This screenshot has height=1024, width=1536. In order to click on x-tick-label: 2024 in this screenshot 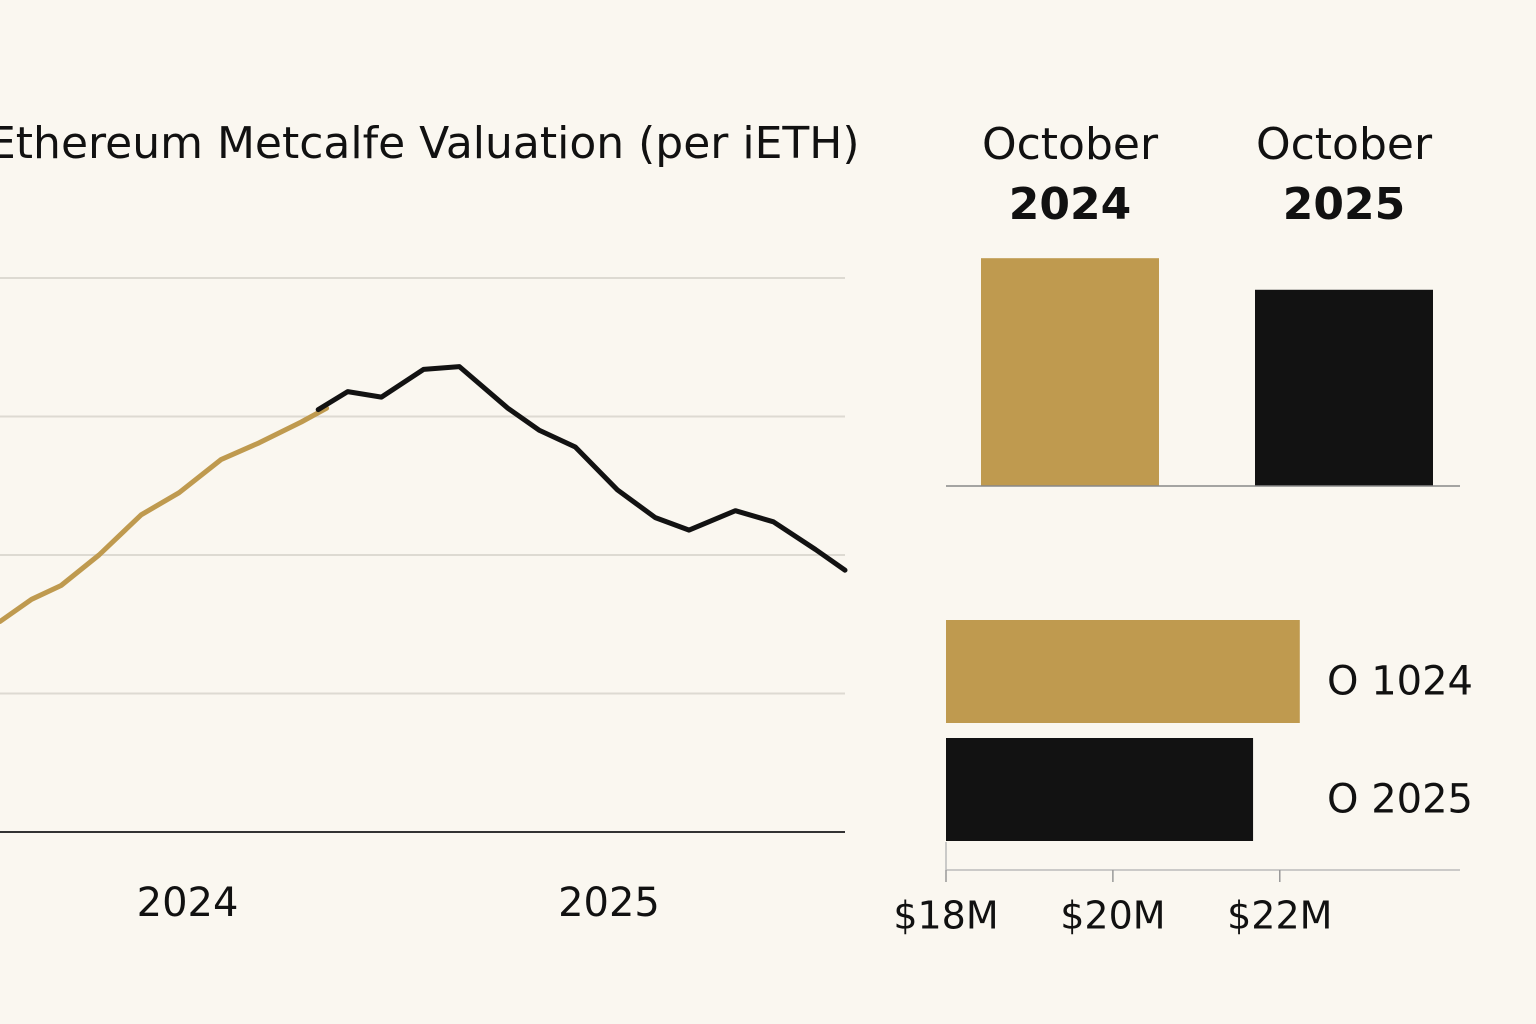, I will do `click(188, 903)`.